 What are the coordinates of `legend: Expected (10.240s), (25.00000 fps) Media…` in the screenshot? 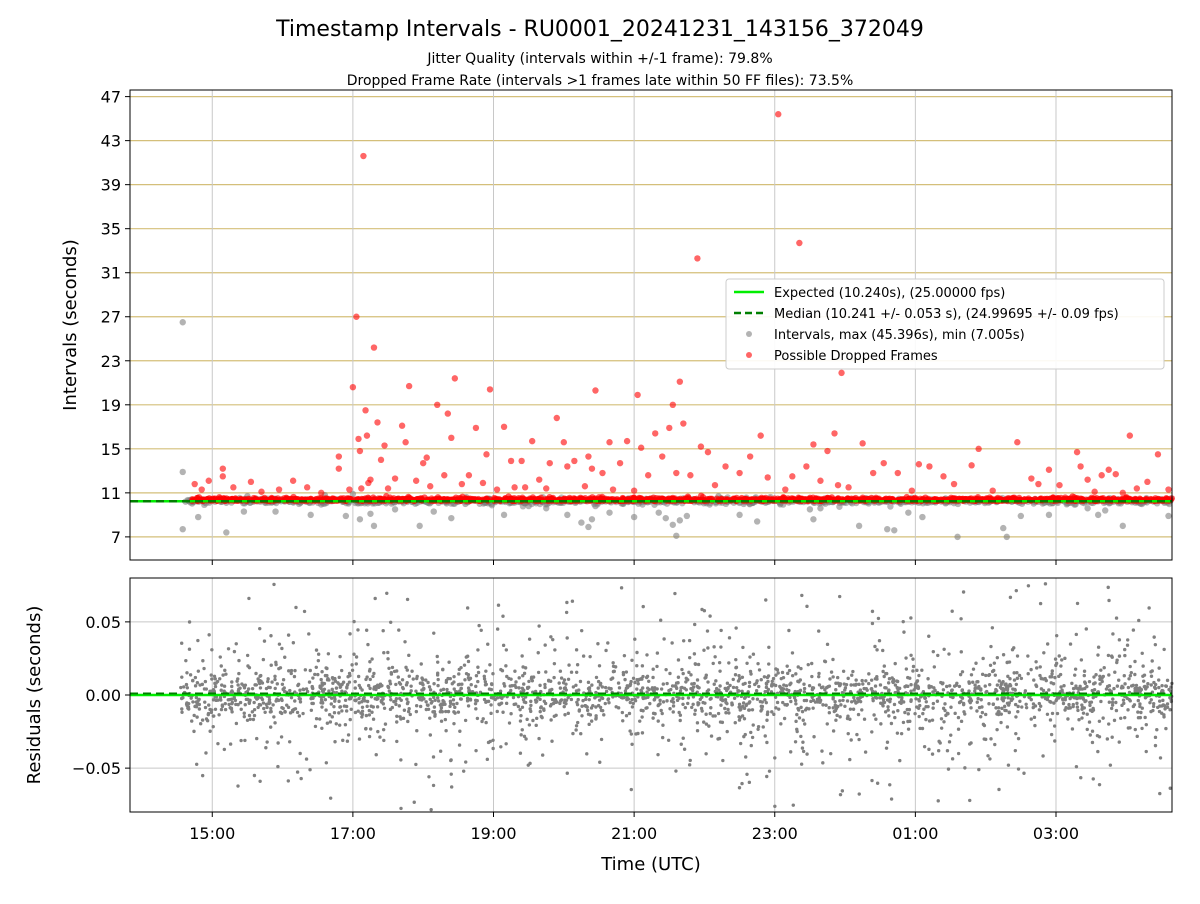 It's located at (945, 324).